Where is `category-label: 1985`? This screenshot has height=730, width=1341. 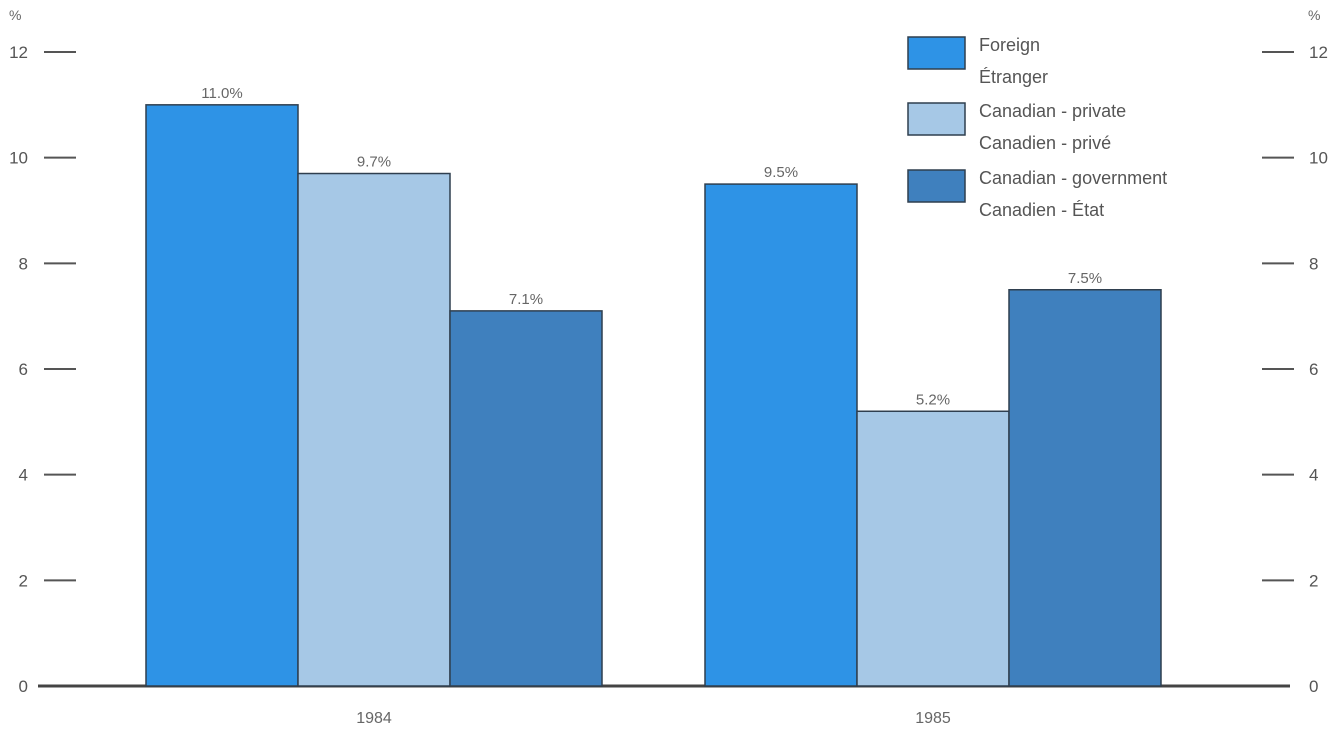 category-label: 1985 is located at coordinates (933, 718).